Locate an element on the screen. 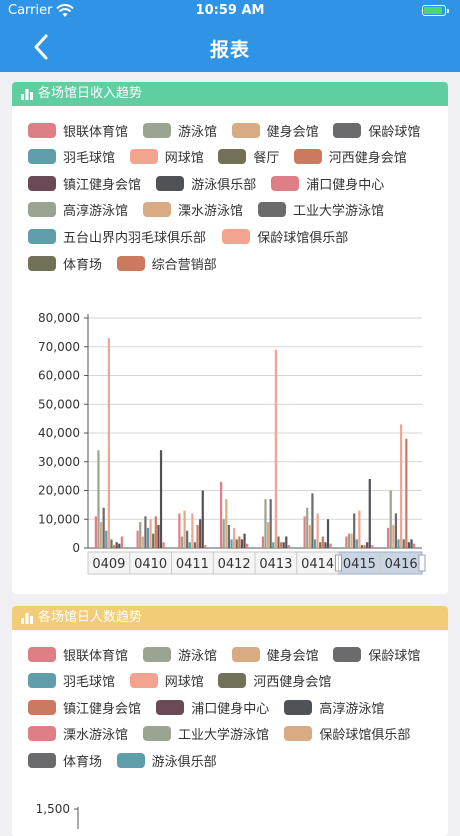 The width and height of the screenshot is (460, 836). legend-label: 工业大学游泳馆 is located at coordinates (339, 212).